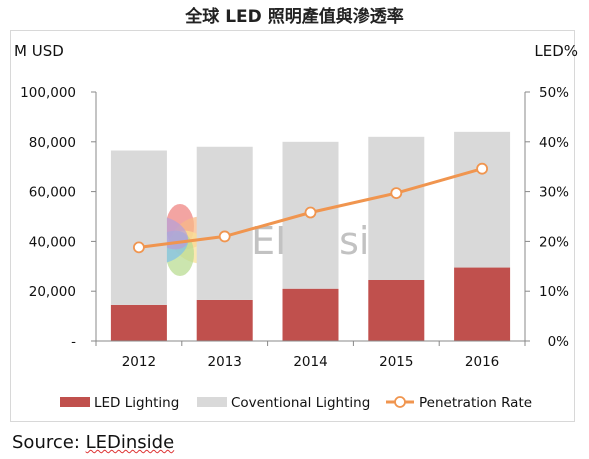 This screenshot has width=589, height=459. What do you see at coordinates (225, 362) in the screenshot?
I see `x-tick-label: 2013` at bounding box center [225, 362].